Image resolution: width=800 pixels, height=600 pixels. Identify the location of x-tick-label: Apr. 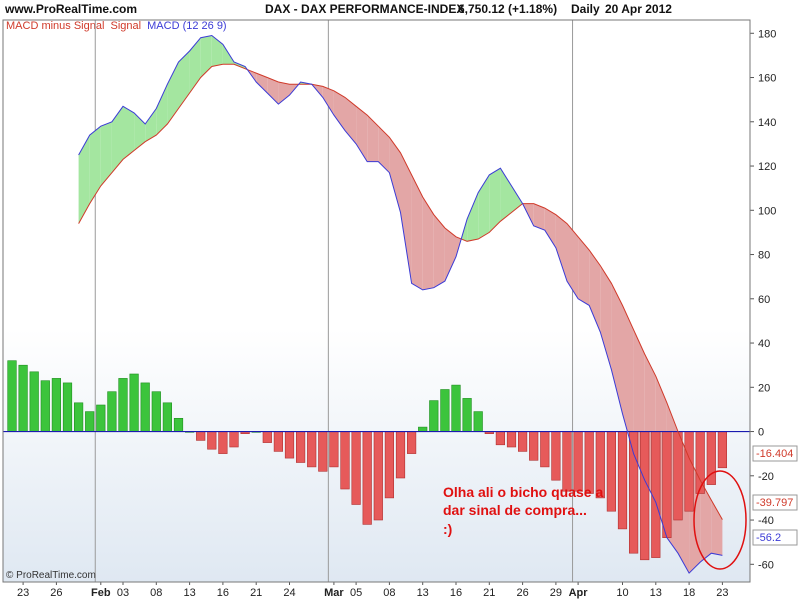
(579, 593).